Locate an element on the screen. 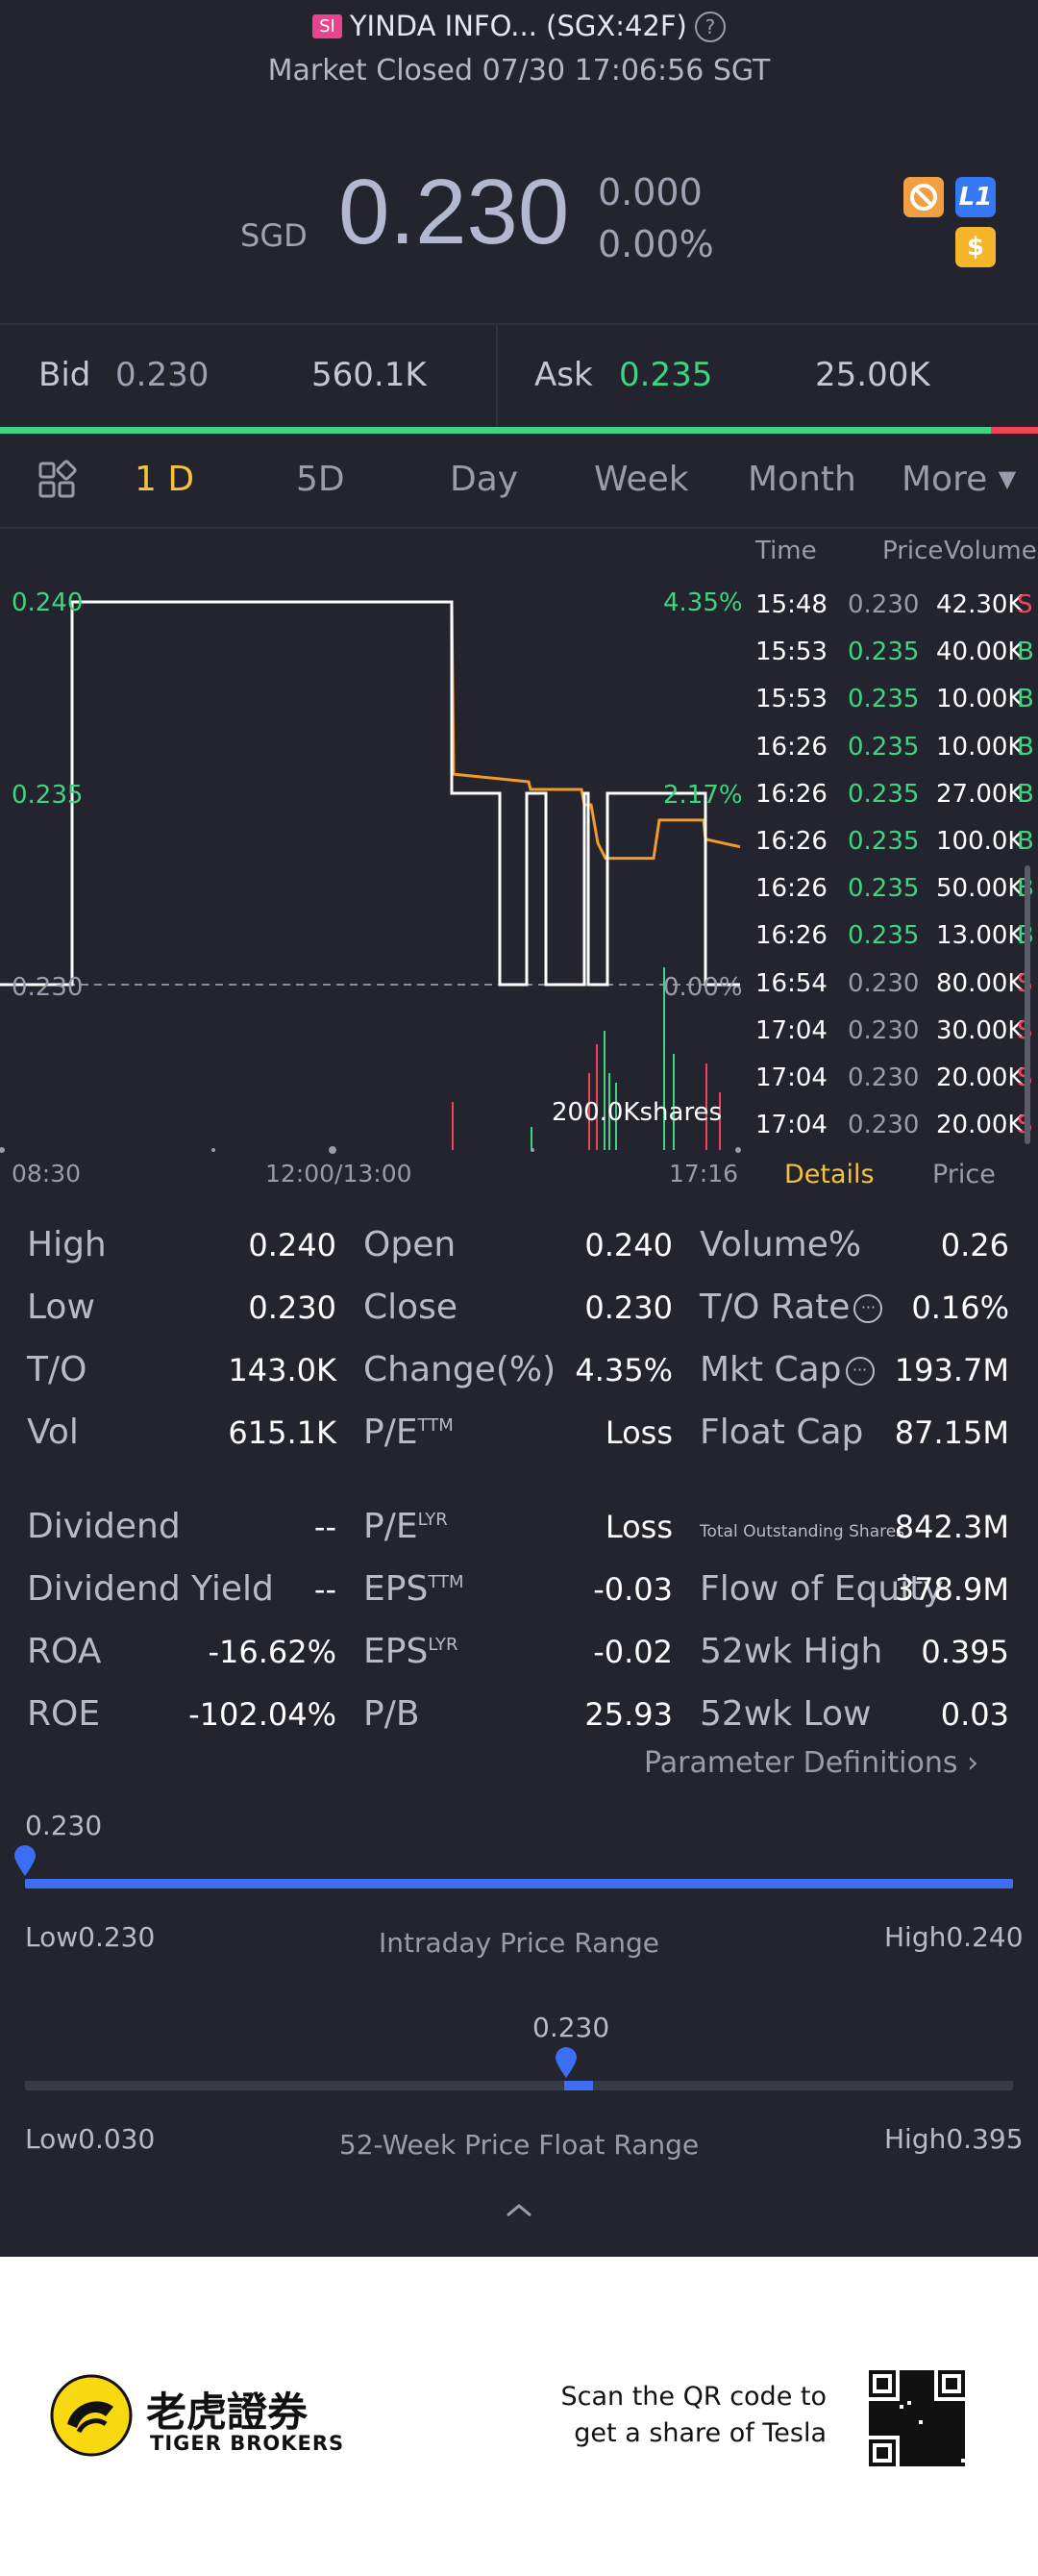 The image size is (1038, 2576). tab-day: Day is located at coordinates (484, 479).